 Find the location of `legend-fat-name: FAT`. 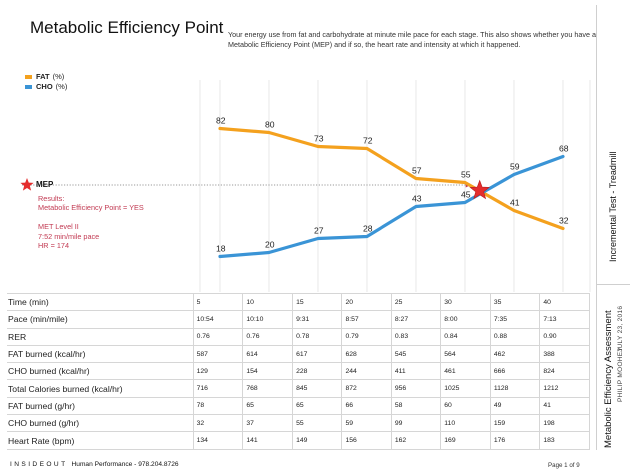

legend-fat-name: FAT is located at coordinates (43, 76).